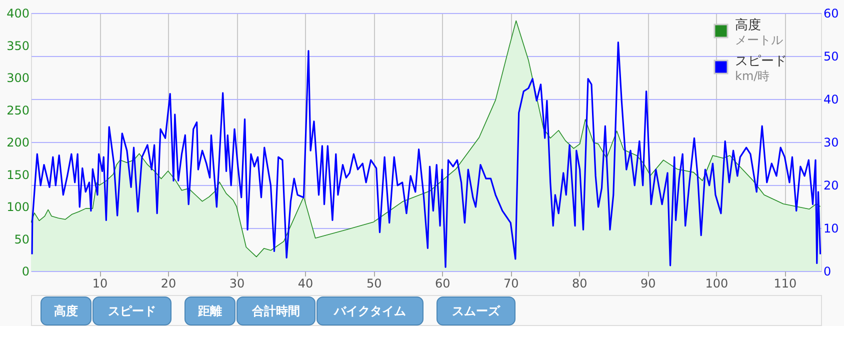  Describe the element at coordinates (442, 283) in the screenshot. I see `x-tick-label: 60` at that location.